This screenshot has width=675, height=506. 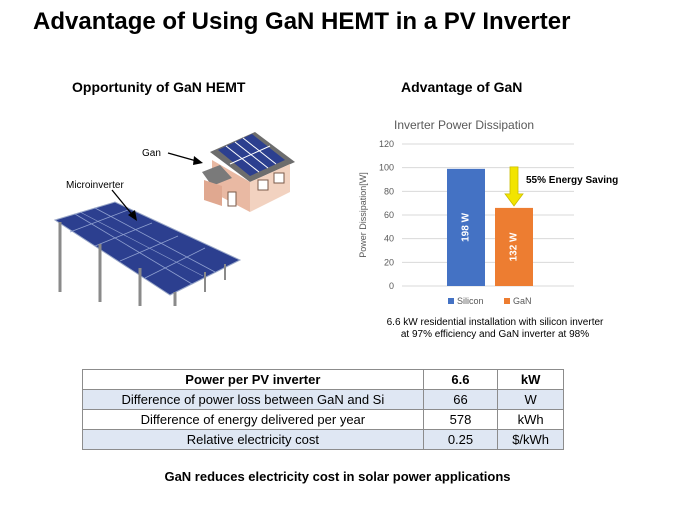 What do you see at coordinates (530, 399) in the screenshot?
I see `table-cell: W` at bounding box center [530, 399].